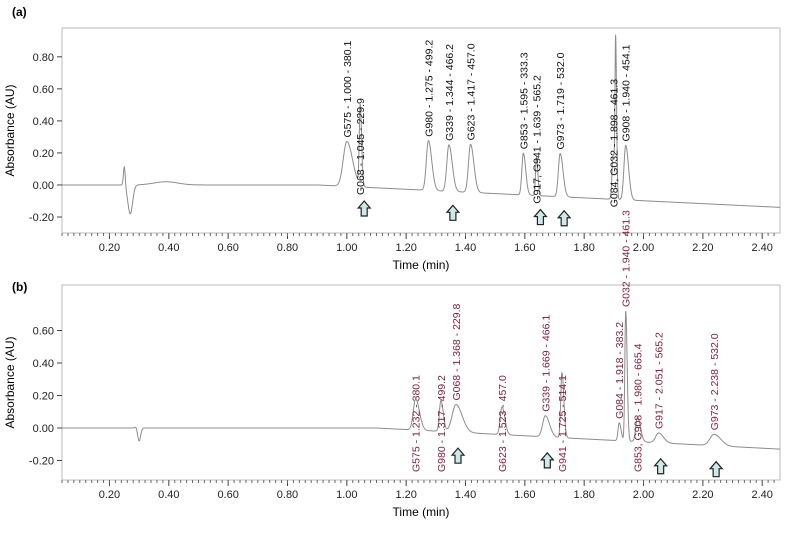 Image resolution: width=800 pixels, height=533 pixels. Describe the element at coordinates (442, 423) in the screenshot. I see `peak-label: G980 - 1.317 - 499.2` at that location.